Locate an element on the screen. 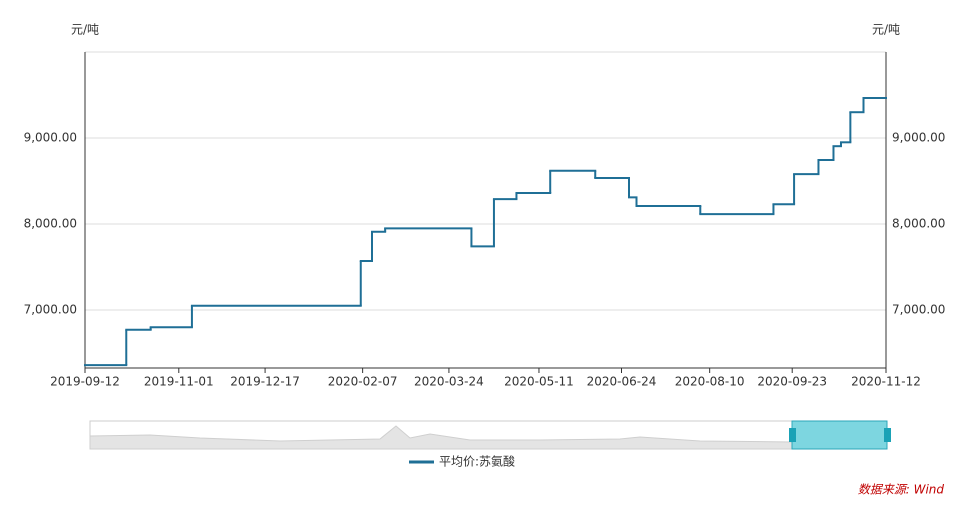 The image size is (972, 512). x-tick-label: 2020-05-11 is located at coordinates (539, 382).